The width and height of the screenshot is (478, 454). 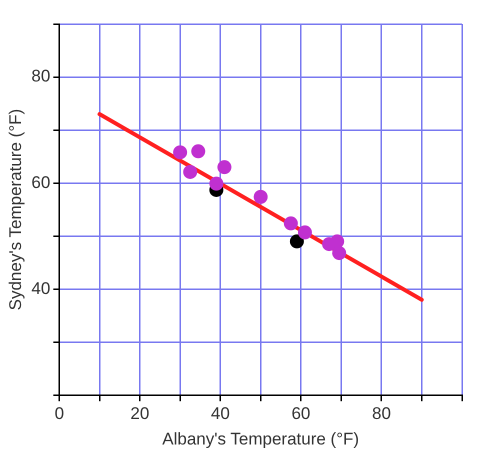 I want to click on x-tick-label: 20, so click(x=140, y=414).